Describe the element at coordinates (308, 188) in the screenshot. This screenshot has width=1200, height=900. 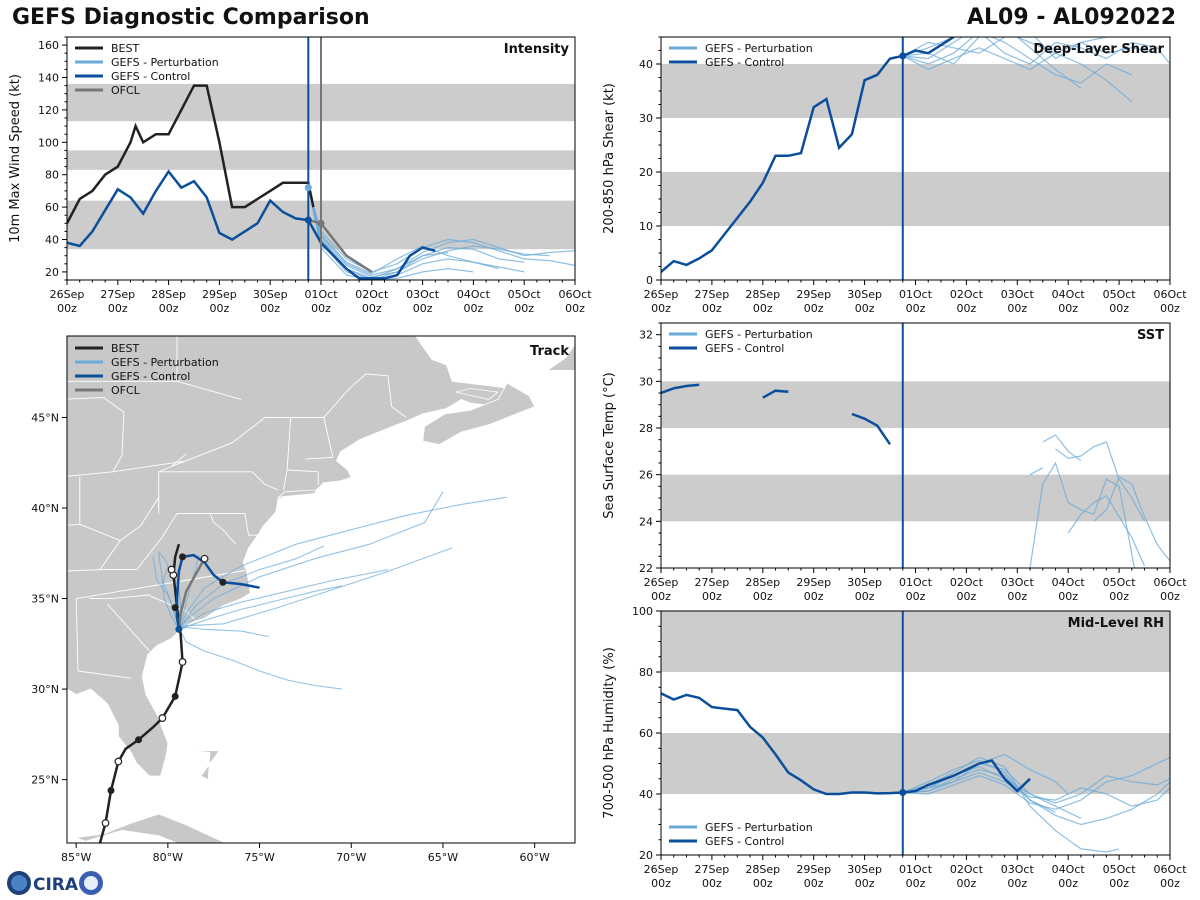
I see `perturbation-init-point` at that location.